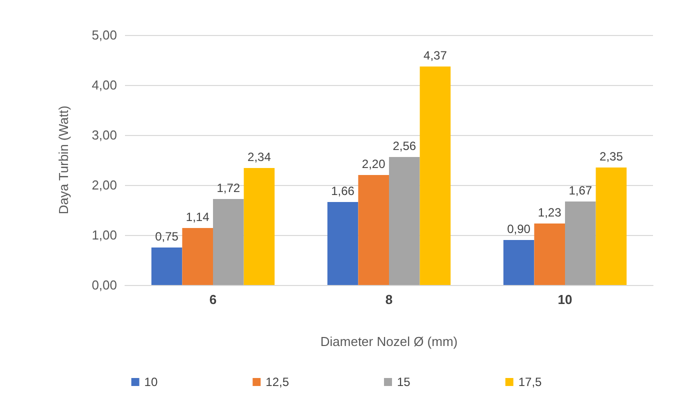  What do you see at coordinates (63, 160) in the screenshot?
I see `y-axis-title: Daya Turbin (Watt)` at bounding box center [63, 160].